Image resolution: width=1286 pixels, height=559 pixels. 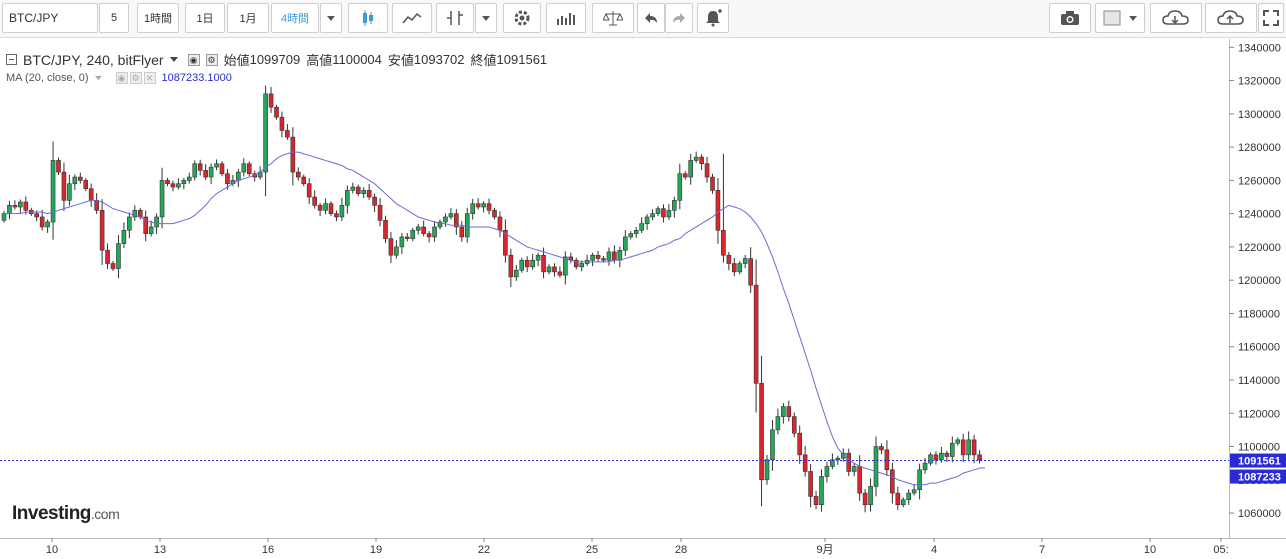 What do you see at coordinates (400, 60) in the screenshot?
I see `low-label: 安値` at bounding box center [400, 60].